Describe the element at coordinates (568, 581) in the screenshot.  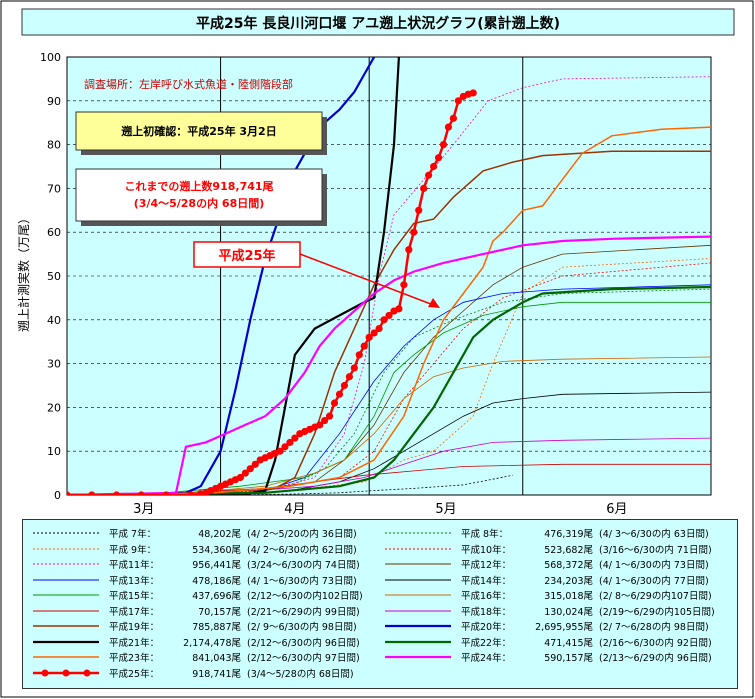
I see `legend-total: 234,203尾` at that location.